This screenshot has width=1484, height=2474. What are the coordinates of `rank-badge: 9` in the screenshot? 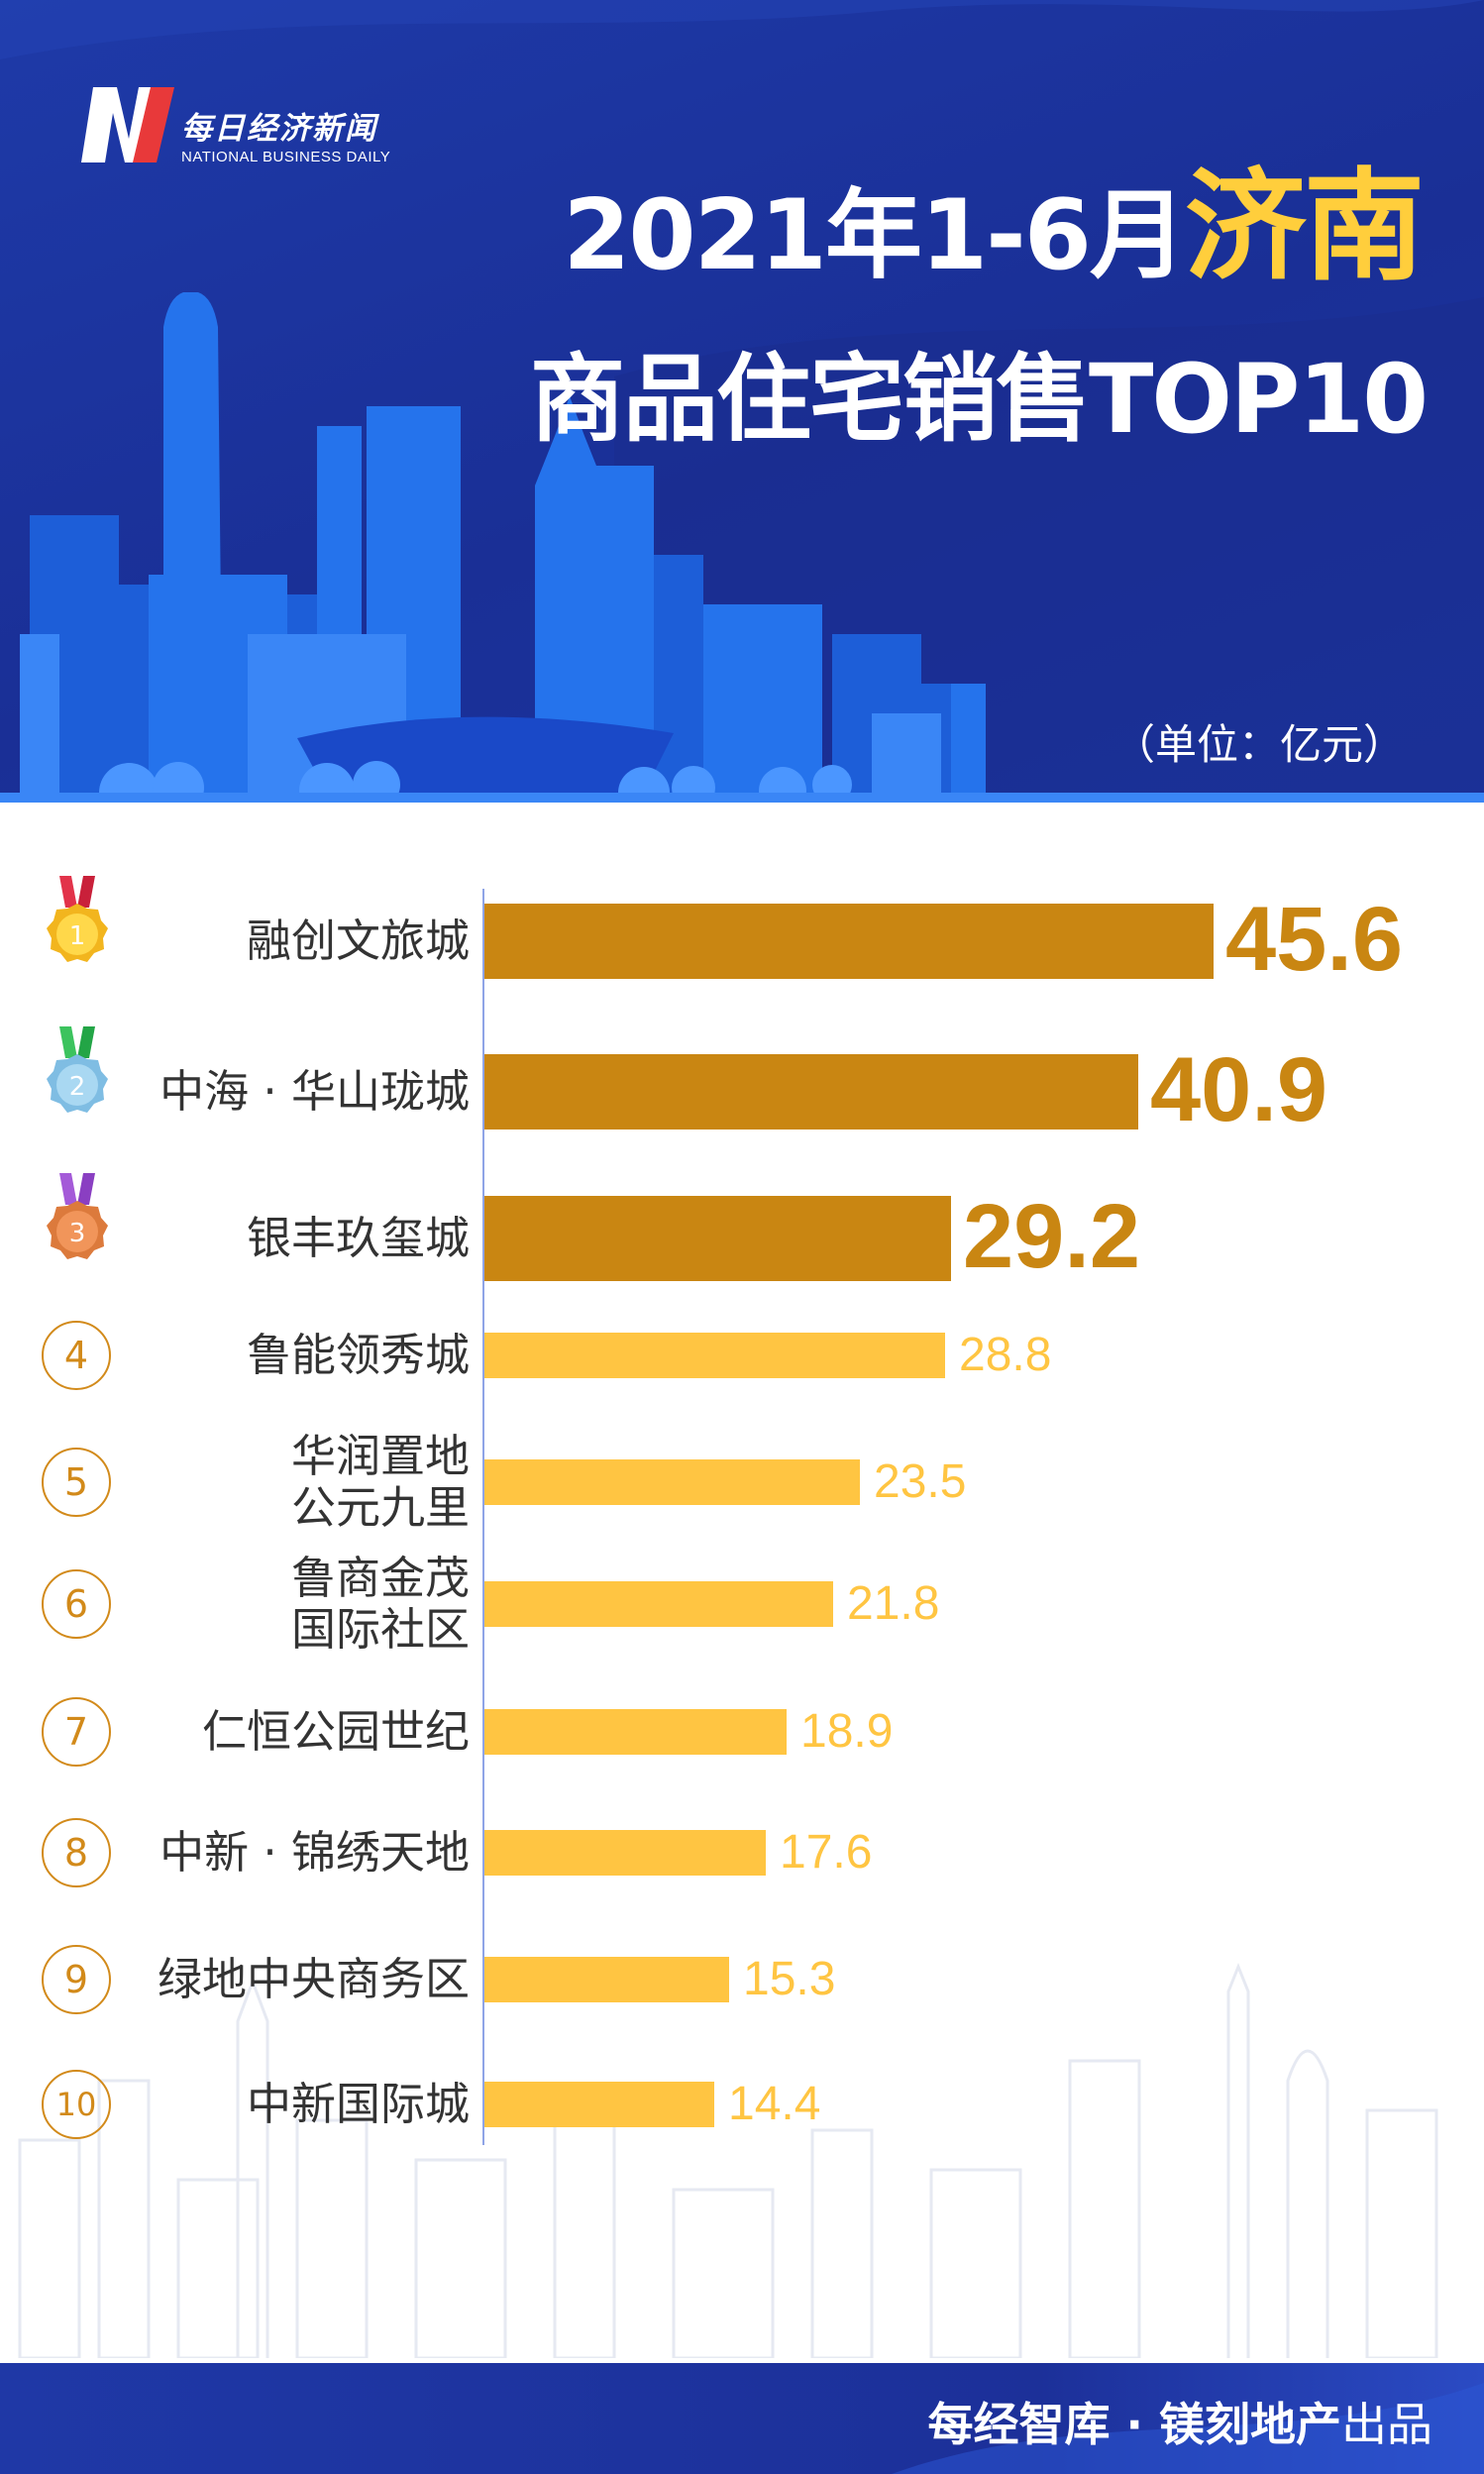 It's located at (76, 1979).